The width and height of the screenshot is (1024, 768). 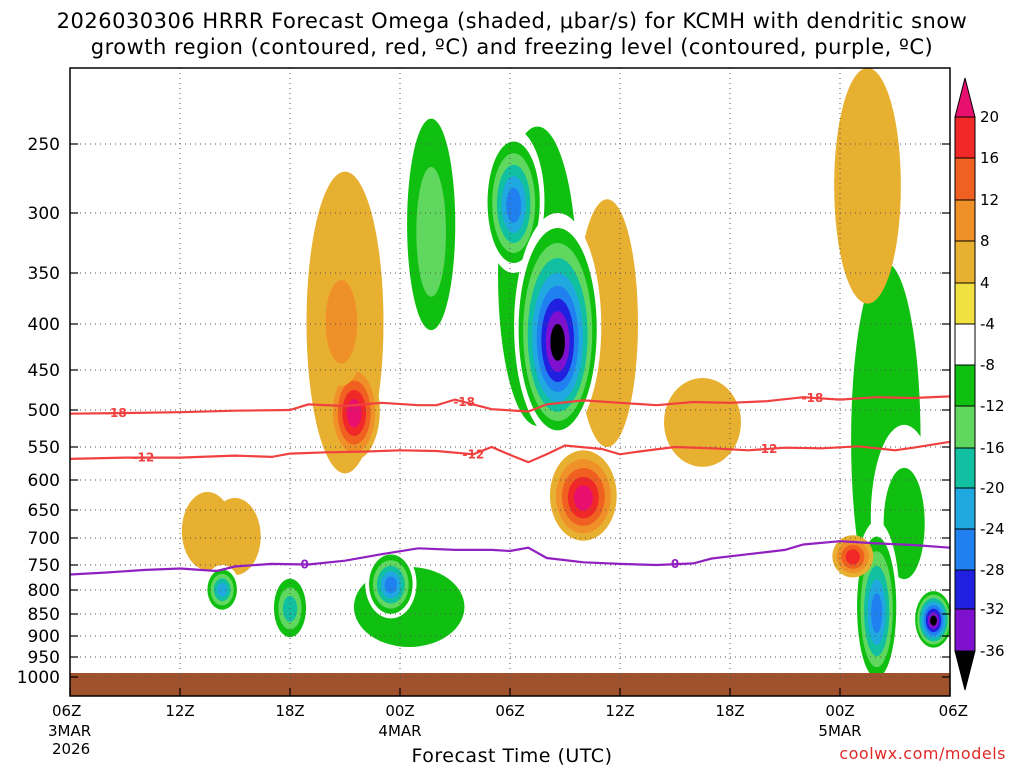 What do you see at coordinates (44, 591) in the screenshot?
I see `y-tick-label: 800` at bounding box center [44, 591].